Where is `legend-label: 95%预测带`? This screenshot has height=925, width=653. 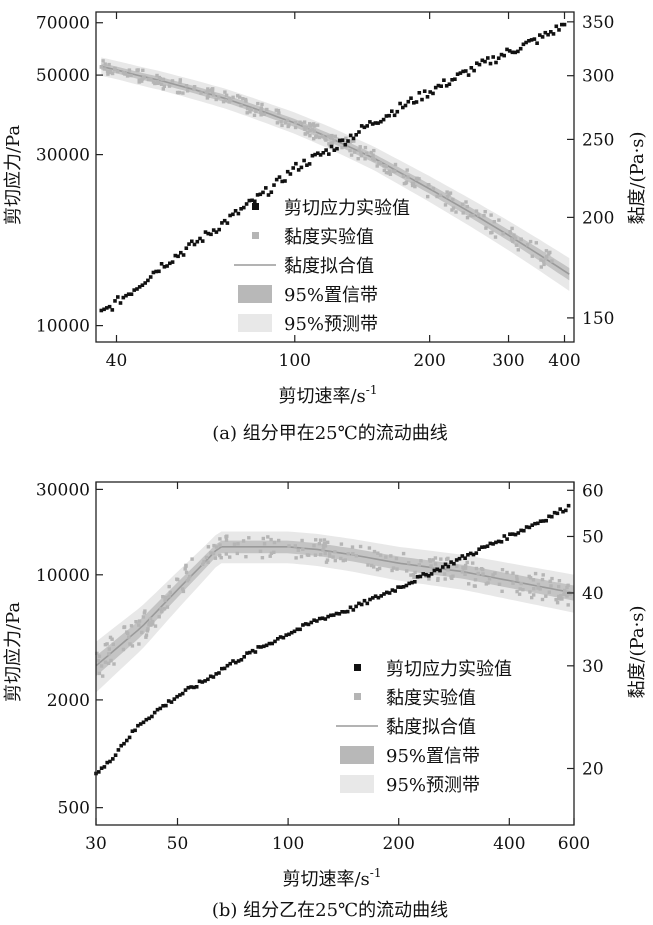
legend-label: 95%预测带 is located at coordinates (433, 785).